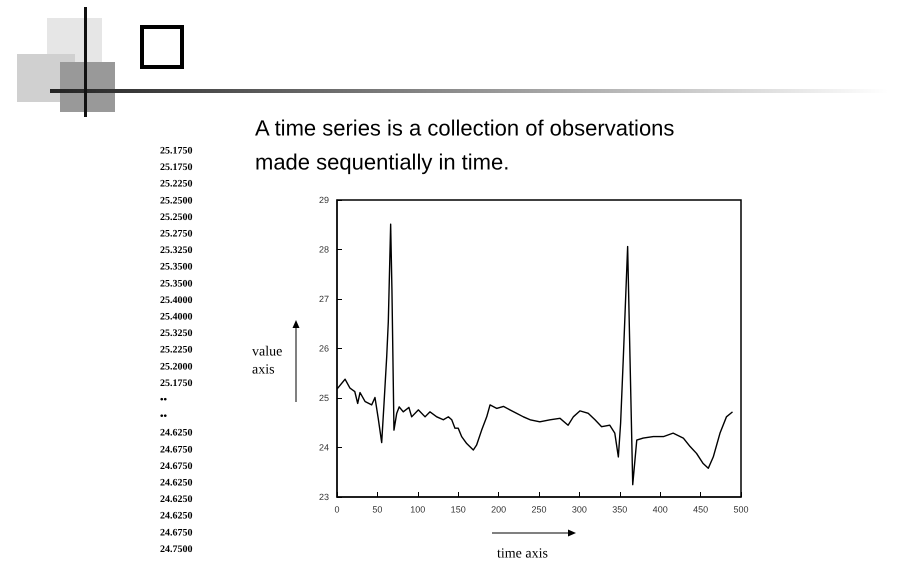  Describe the element at coordinates (176, 366) in the screenshot. I see `text: 25.2000` at that location.